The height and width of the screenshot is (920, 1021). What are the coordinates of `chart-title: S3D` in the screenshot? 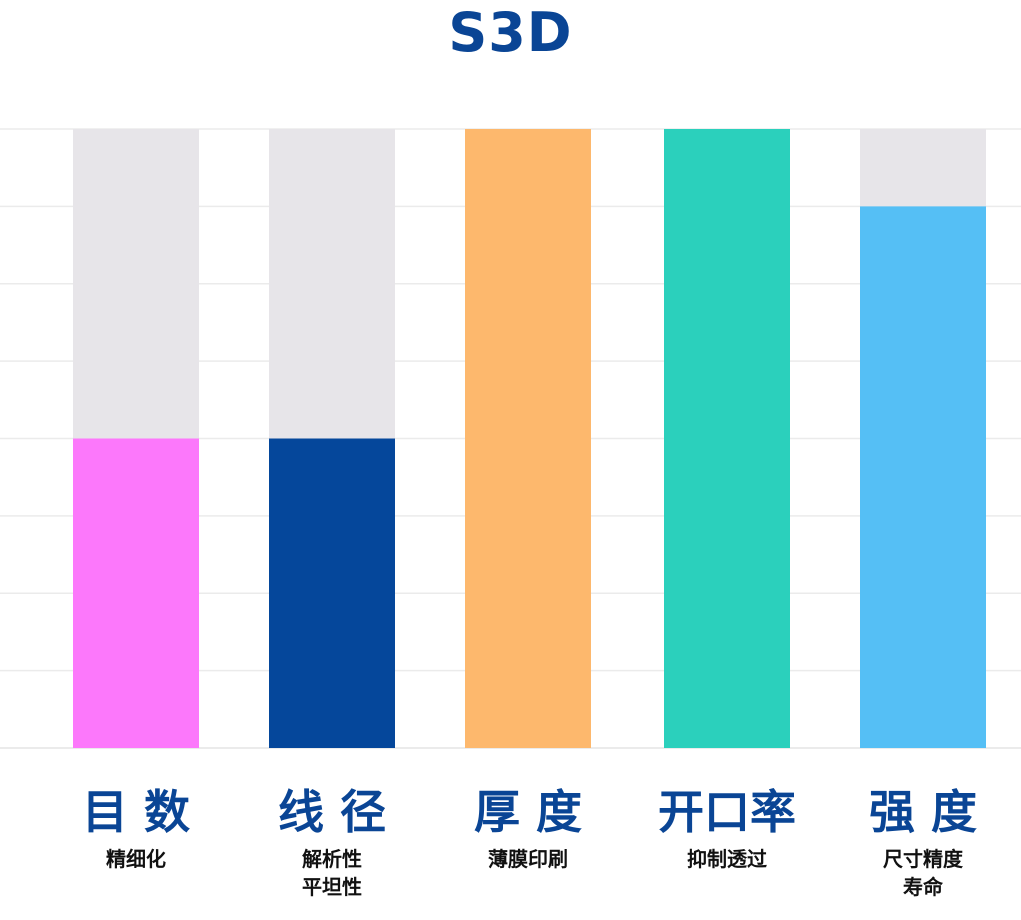 It's located at (510, 32).